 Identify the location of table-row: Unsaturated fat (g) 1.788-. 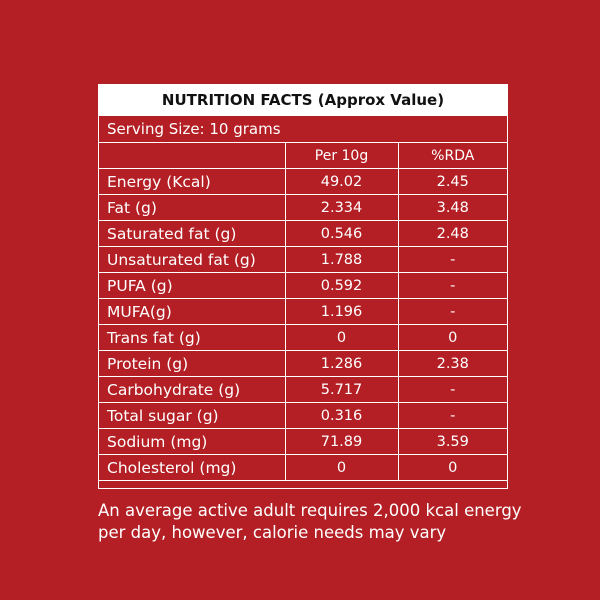
(303, 259).